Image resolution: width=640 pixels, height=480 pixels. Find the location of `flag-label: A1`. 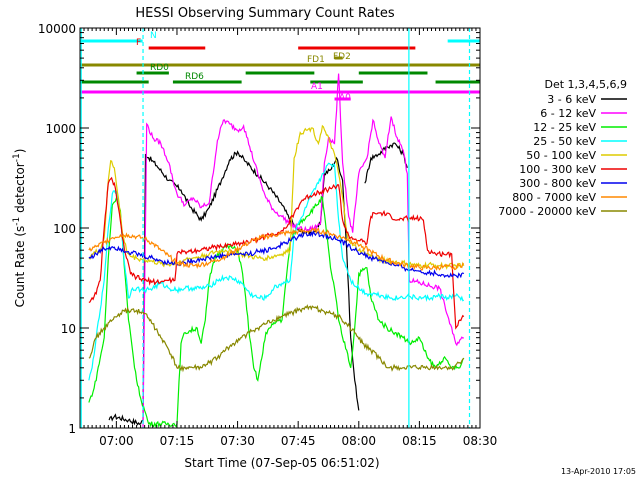

flag-label: A1 is located at coordinates (317, 87).